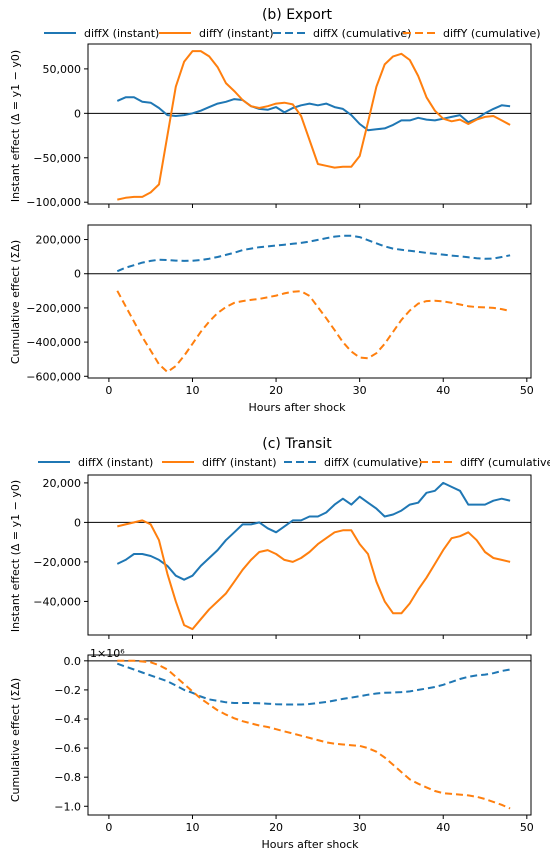 This screenshot has height=856, width=550. Describe the element at coordinates (297, 407) in the screenshot. I see `x-axis-label-export: Hours after shock` at that location.